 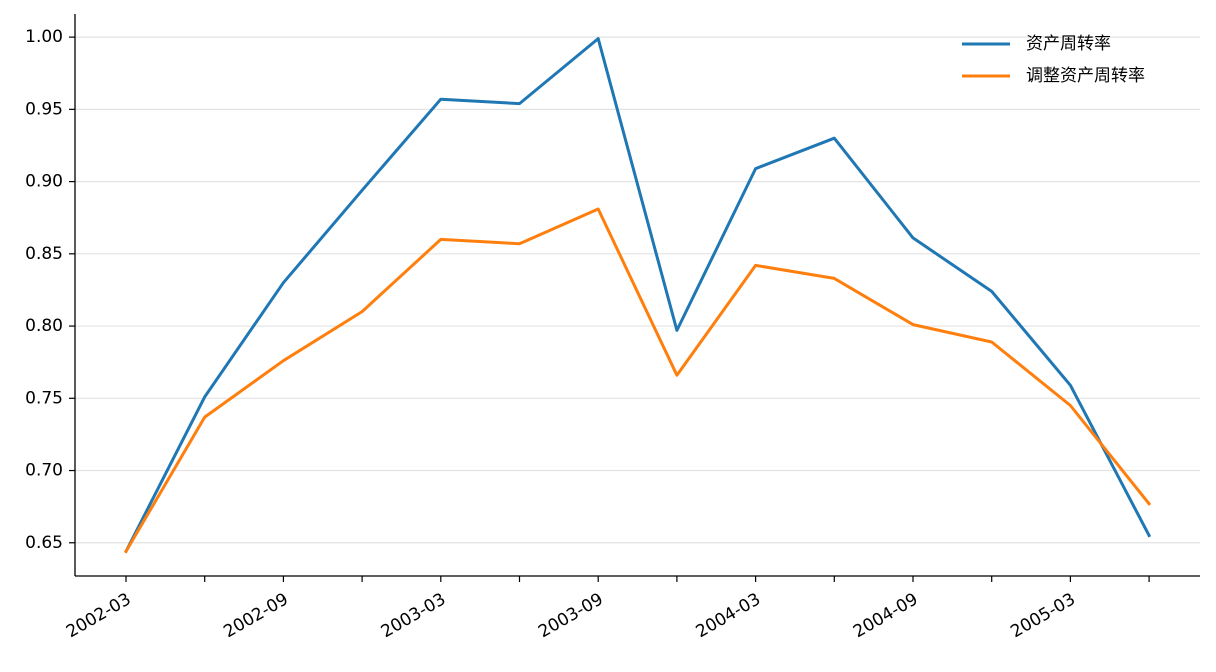 I want to click on x-tick-label: 2004-09, so click(x=886, y=615).